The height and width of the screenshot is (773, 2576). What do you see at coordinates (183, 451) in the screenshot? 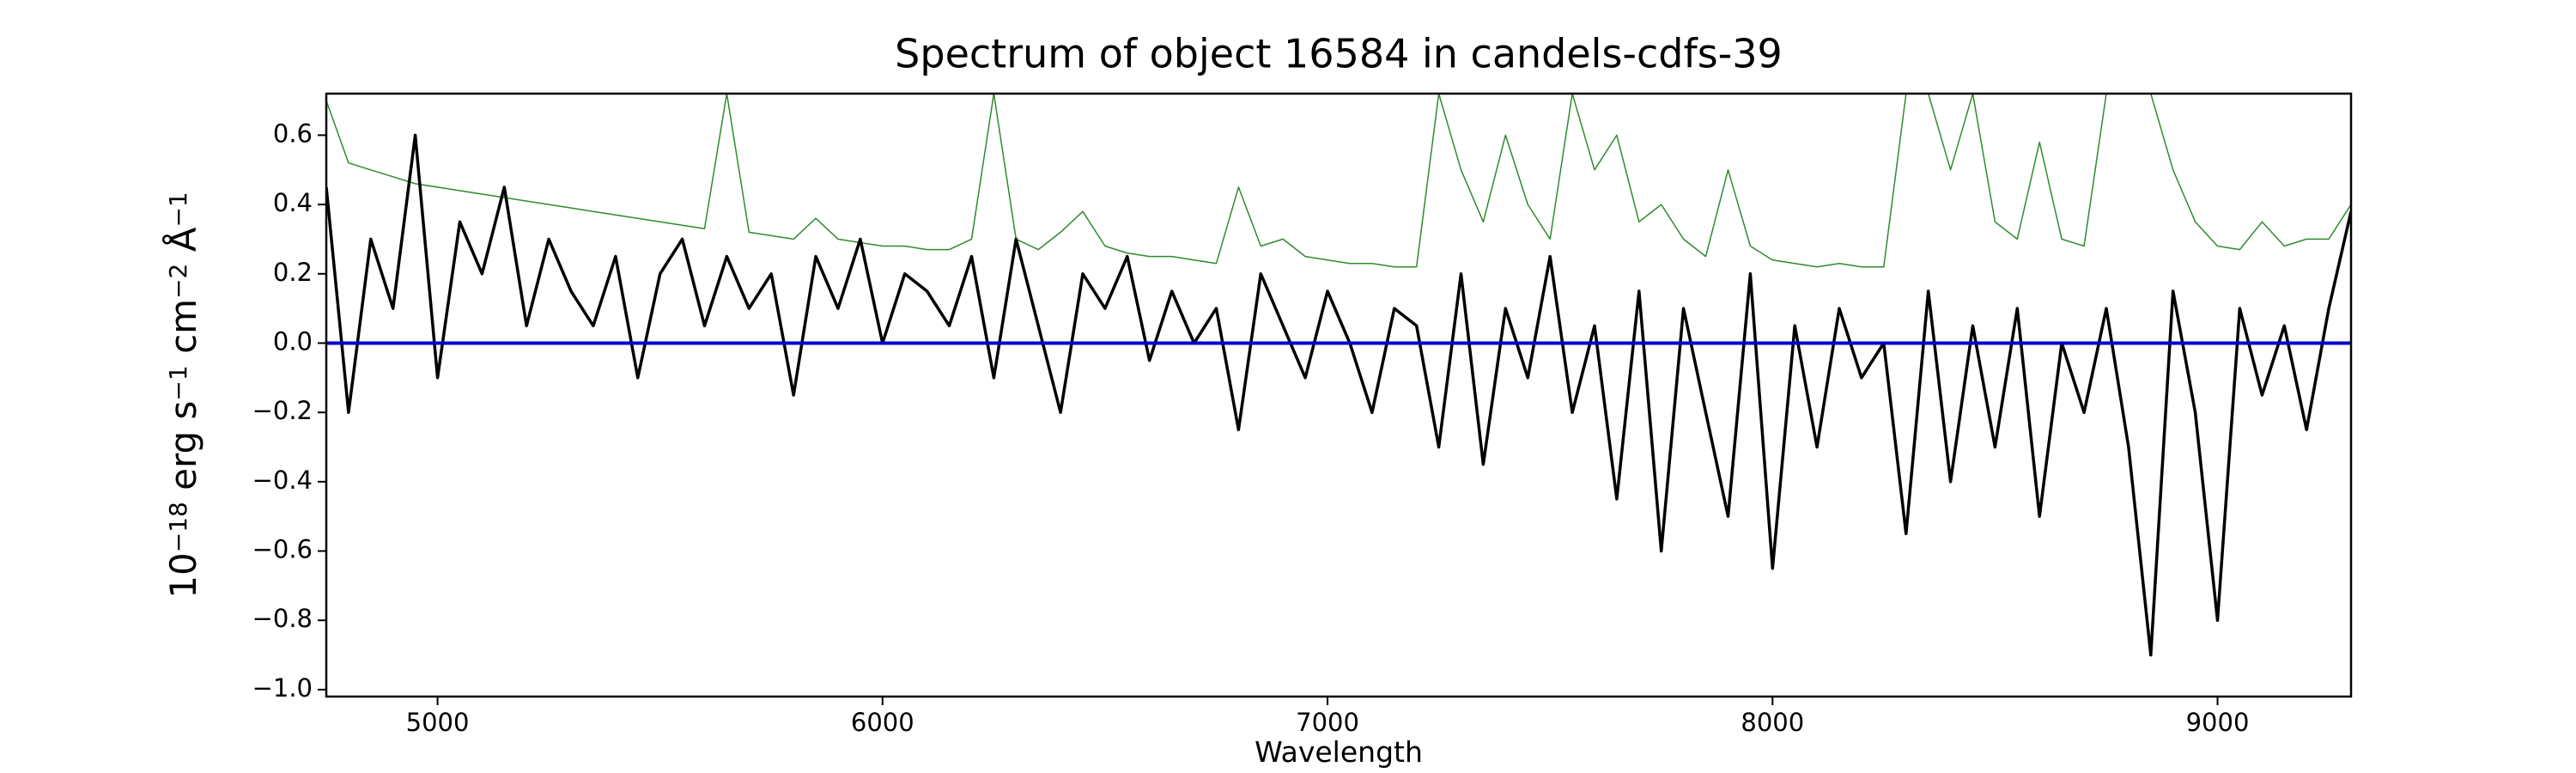
I see `y-label-part: erg s` at bounding box center [183, 451].